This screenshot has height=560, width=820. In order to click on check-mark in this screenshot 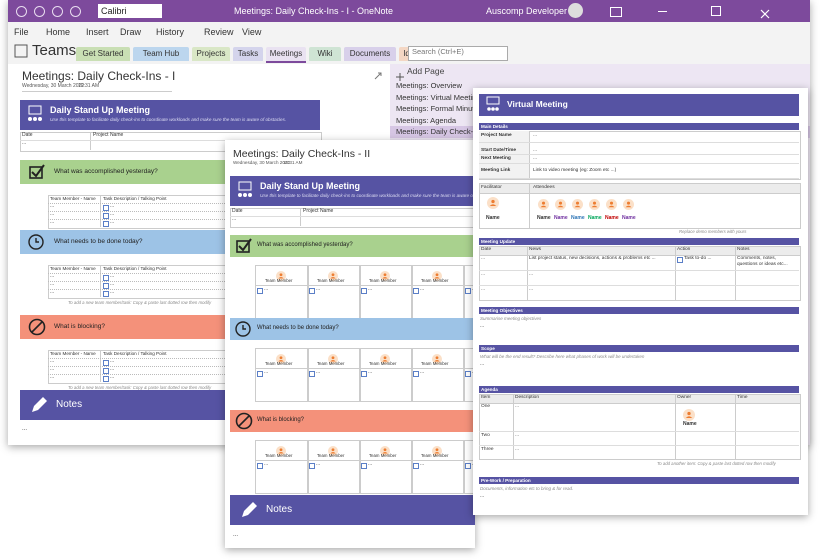, I will do `click(38, 171)`.